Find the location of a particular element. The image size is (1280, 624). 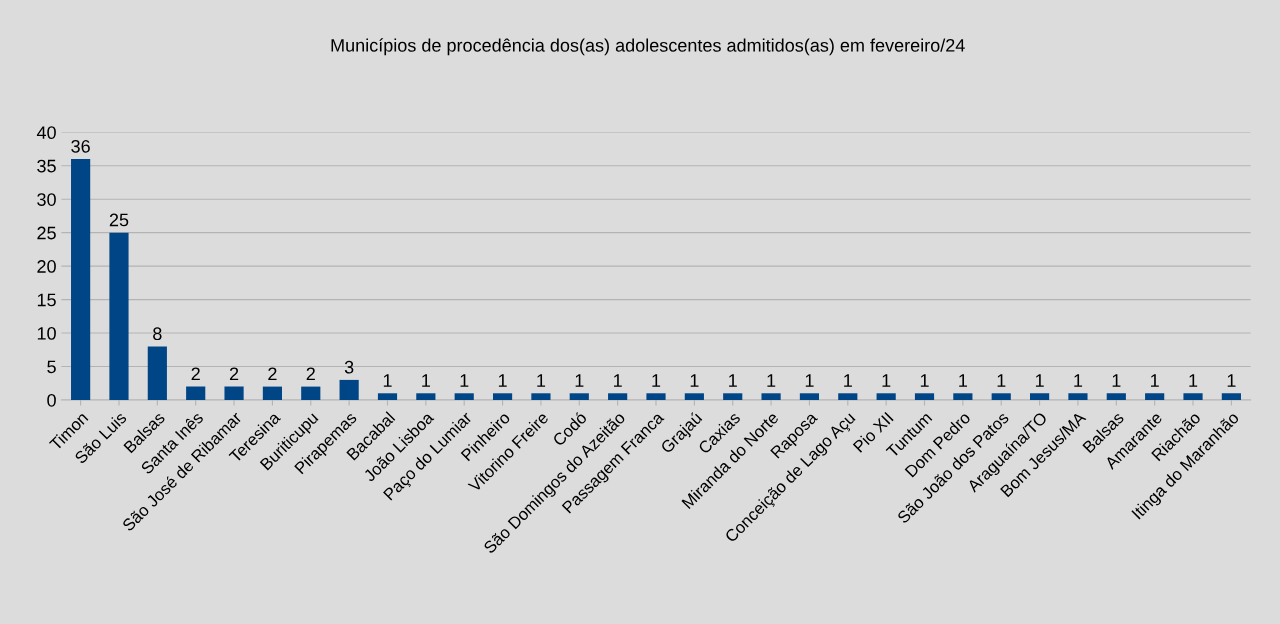

data-label: 36 is located at coordinates (80, 146).